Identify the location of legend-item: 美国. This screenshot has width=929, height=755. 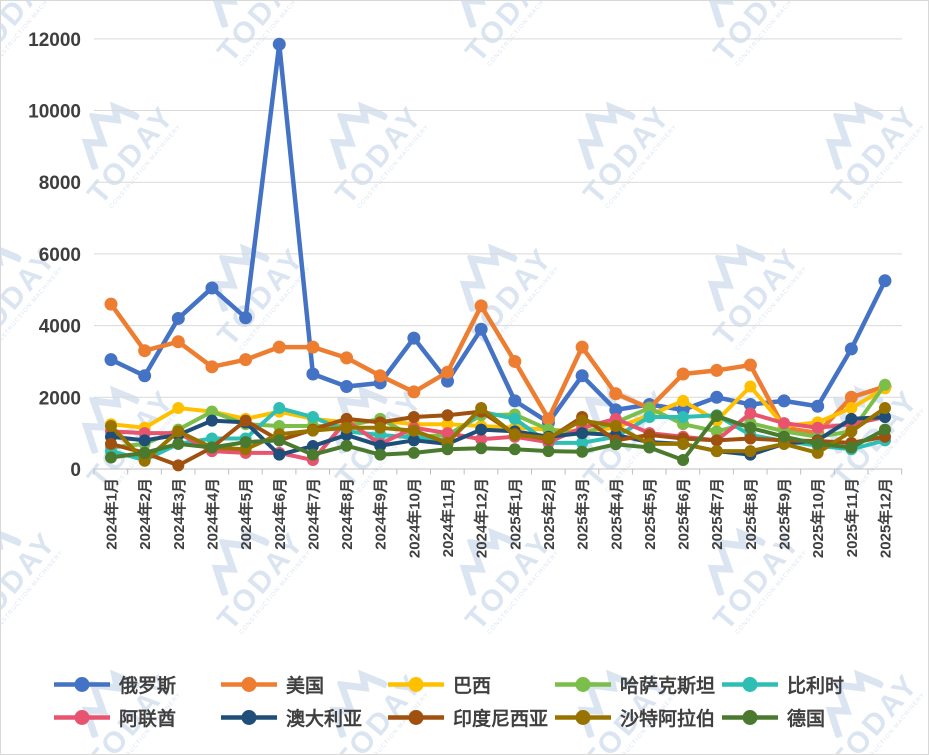
(303, 684).